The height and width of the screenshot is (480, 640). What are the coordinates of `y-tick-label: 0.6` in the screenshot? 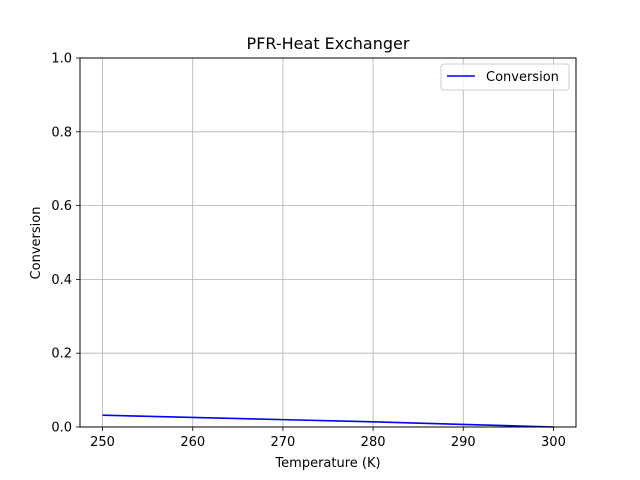 It's located at (61, 206).